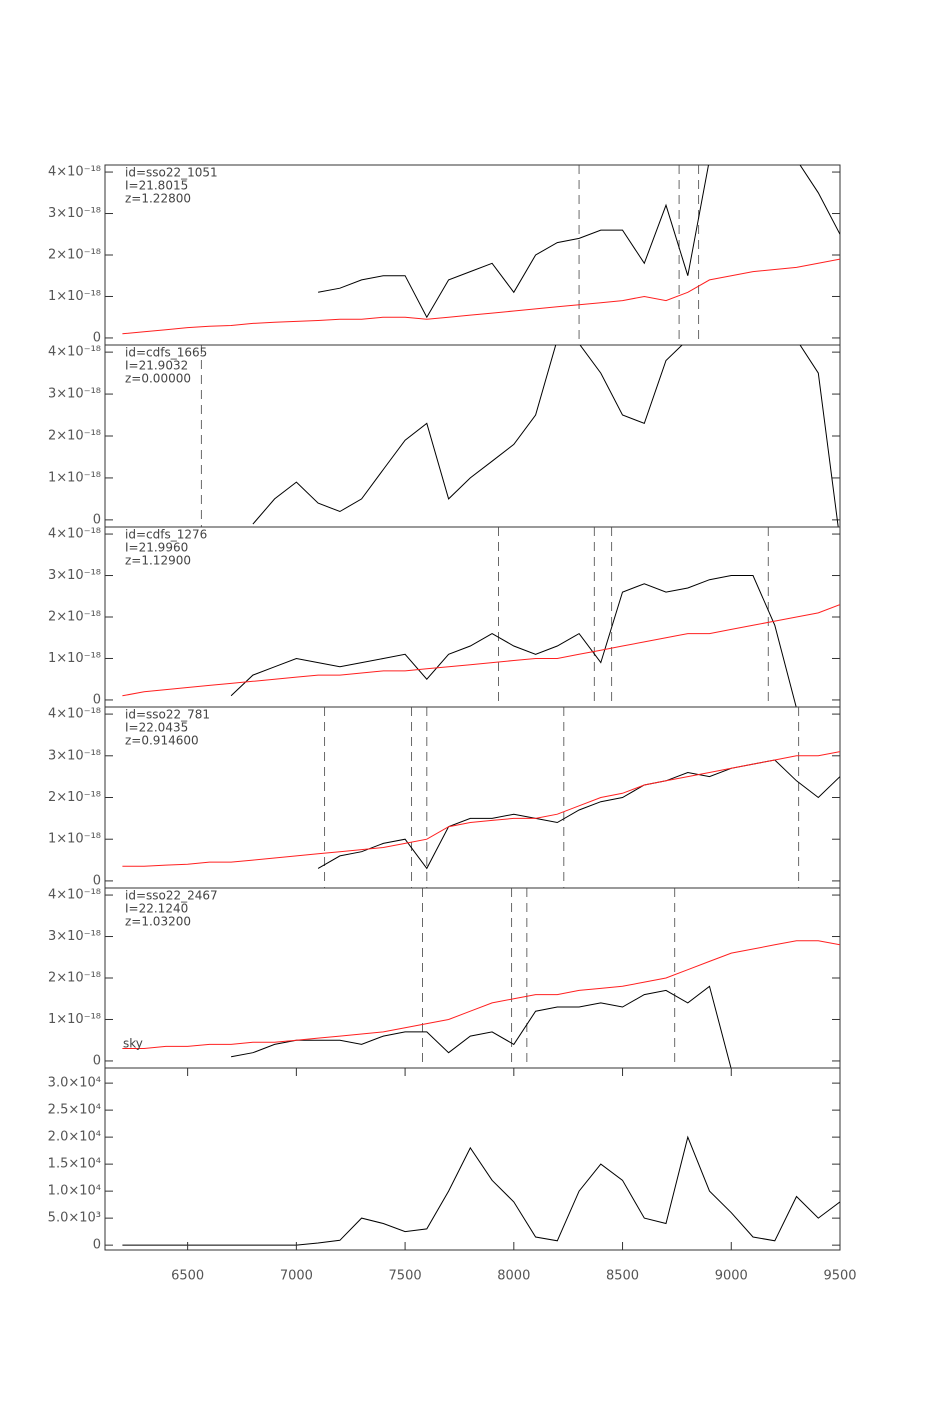 This screenshot has height=1417, width=943. I want to click on annotation: id=cdfs_1665, so click(166, 353).